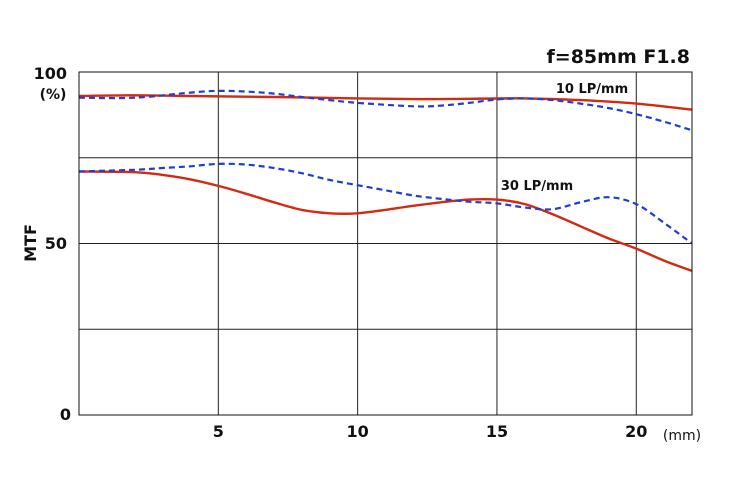 The image size is (750, 500). I want to click on series-line-30lp-dashed, so click(385, 203).